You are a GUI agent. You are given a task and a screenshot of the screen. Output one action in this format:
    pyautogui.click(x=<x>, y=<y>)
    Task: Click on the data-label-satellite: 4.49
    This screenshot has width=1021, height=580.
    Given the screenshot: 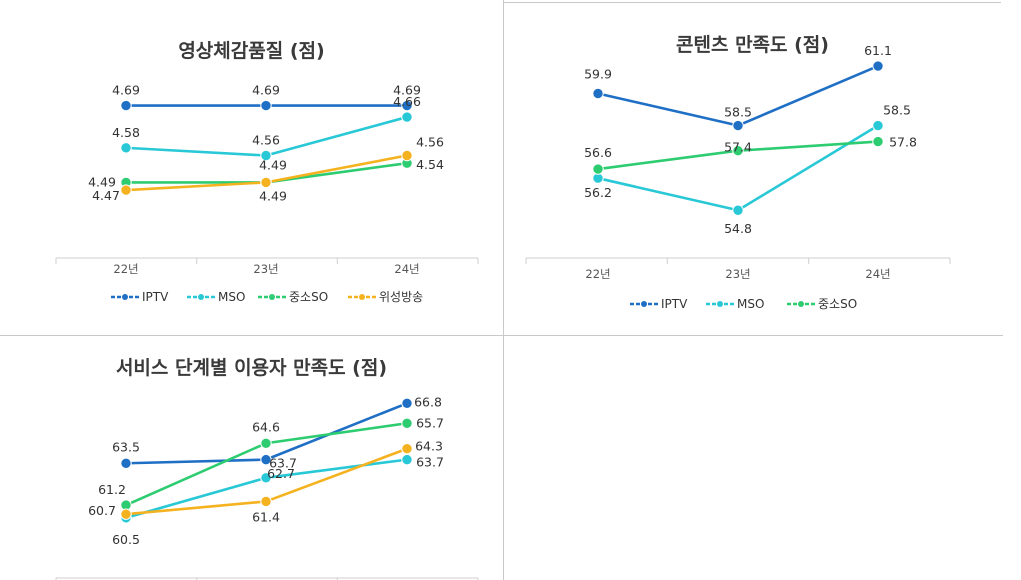 What is the action you would take?
    pyautogui.click(x=273, y=195)
    